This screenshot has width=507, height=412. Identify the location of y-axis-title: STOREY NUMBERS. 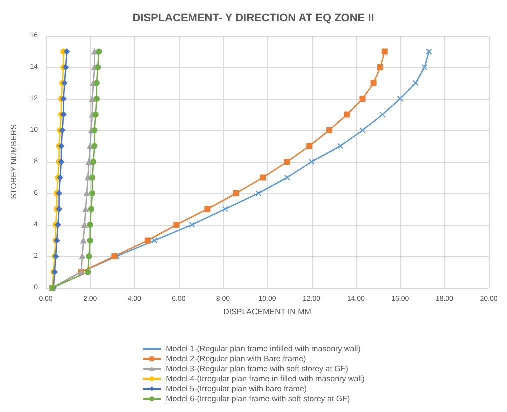
(14, 162).